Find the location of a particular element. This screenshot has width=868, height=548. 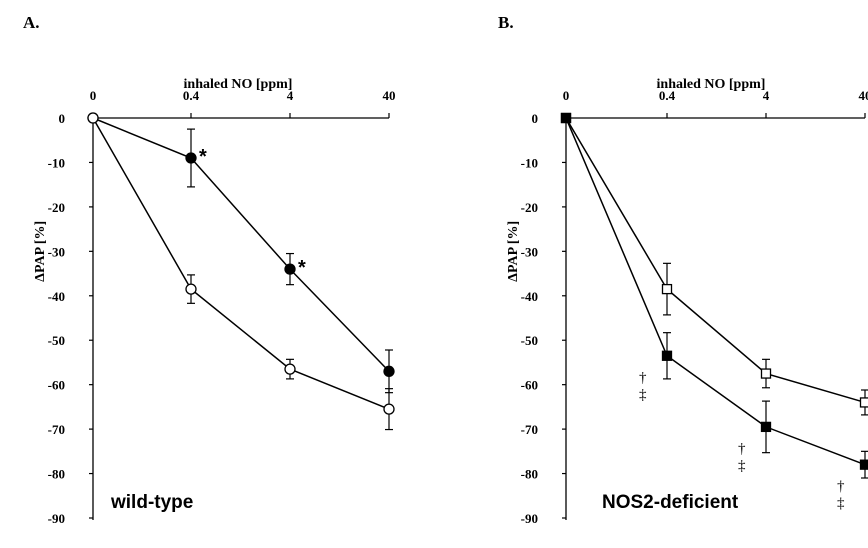

group-label: NOS2-deficient is located at coordinates (670, 502).